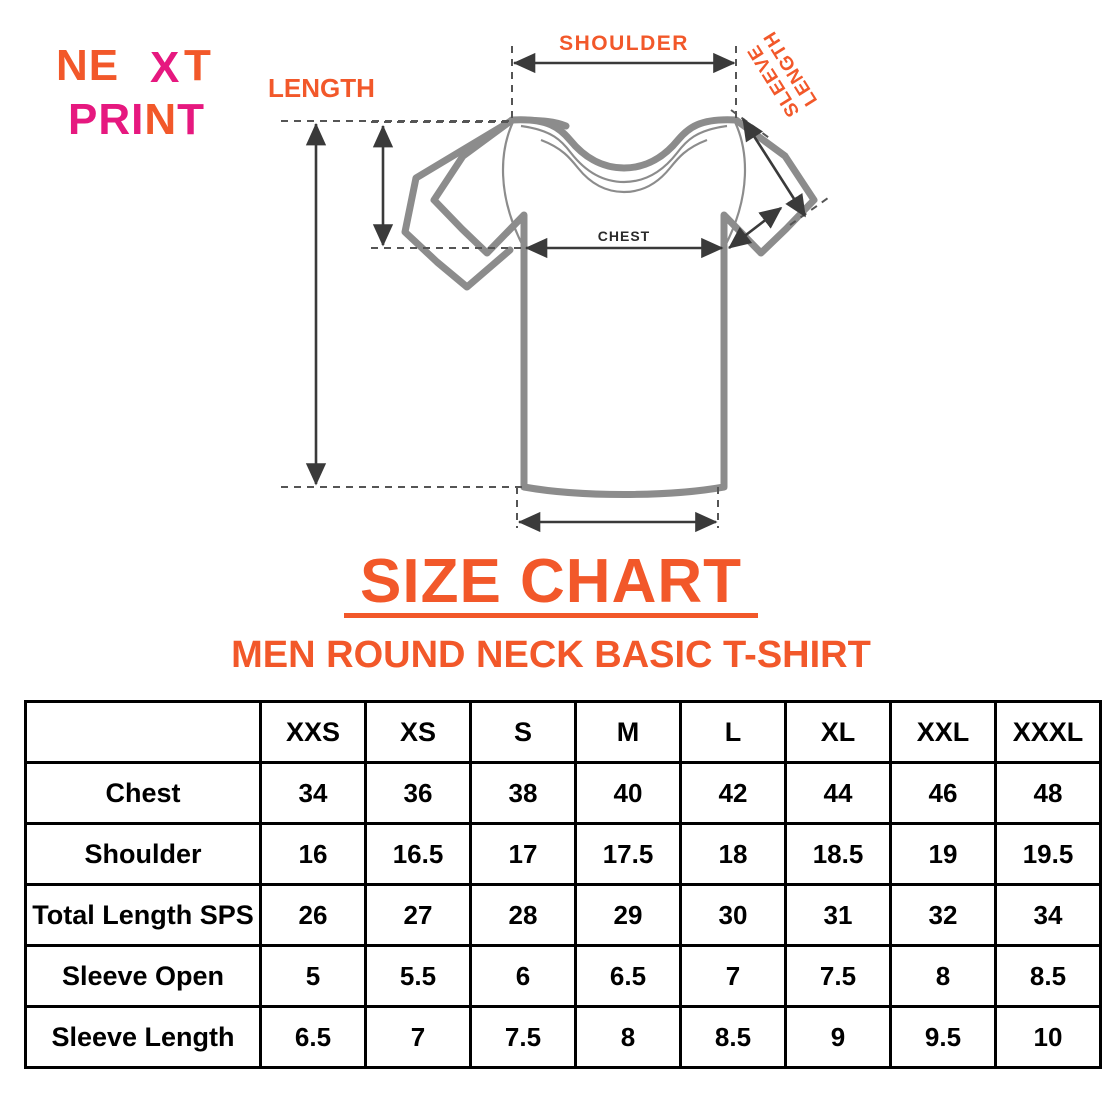 This screenshot has width=1102, height=1101. I want to click on table-row: Sleeve Open 5 5.5 6 6.5 7 7.5 8 8.5, so click(563, 976).